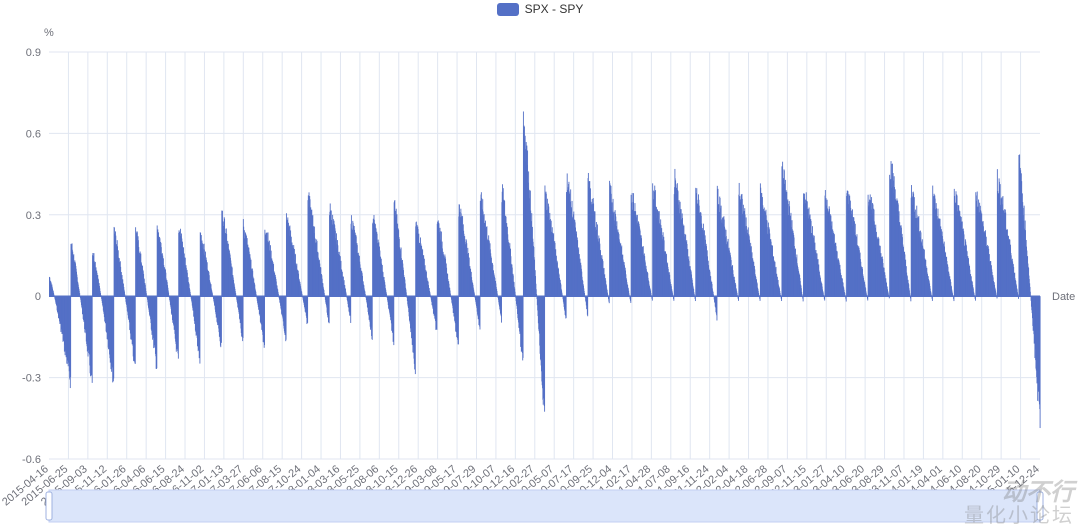  What do you see at coordinates (544, 506) in the screenshot?
I see `data-zoom-slider` at bounding box center [544, 506].